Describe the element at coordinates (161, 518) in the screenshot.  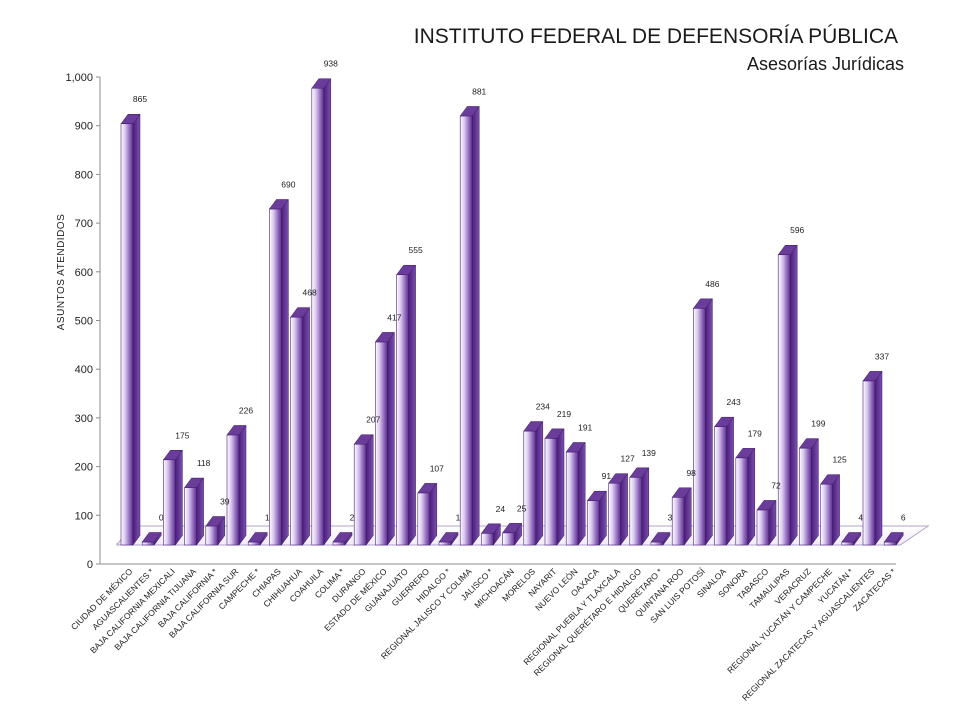
I see `data-label: 0` at that location.